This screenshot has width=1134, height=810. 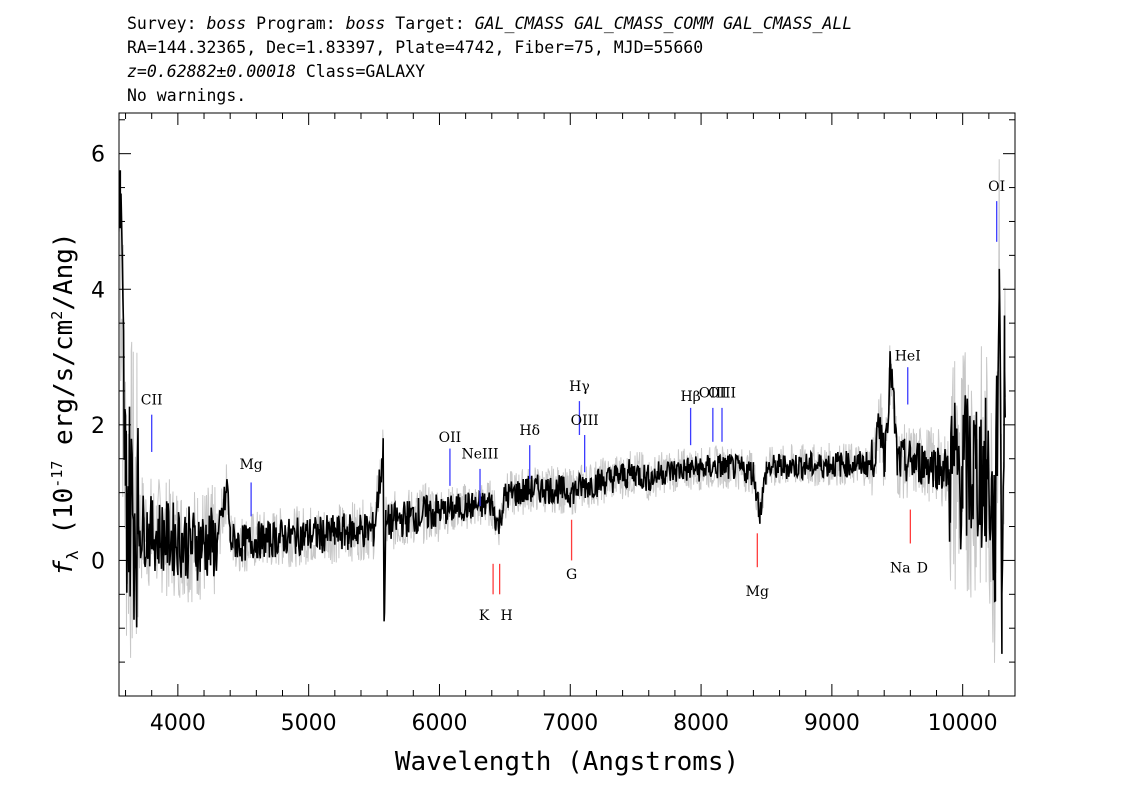 What do you see at coordinates (360, 71) in the screenshot?
I see `class-value: Class=GALAXY` at bounding box center [360, 71].